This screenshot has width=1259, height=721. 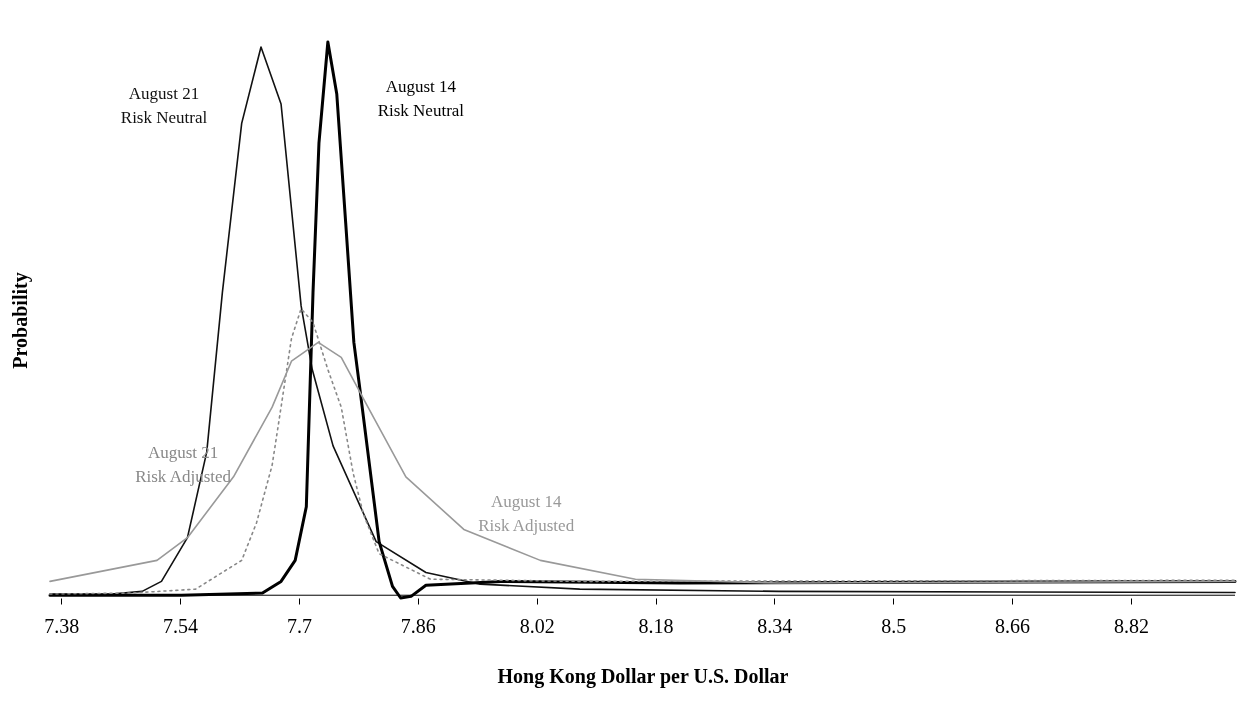 I want to click on text: August 14 Risk Neutral, so click(x=421, y=98).